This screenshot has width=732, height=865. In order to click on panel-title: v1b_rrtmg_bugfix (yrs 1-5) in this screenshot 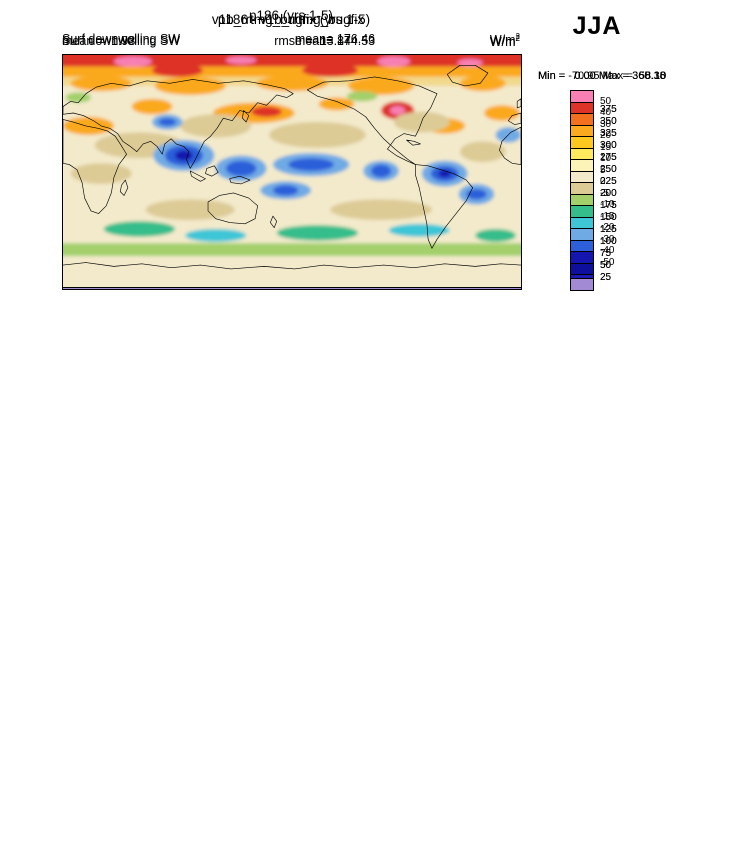, I will do `click(291, 19)`.